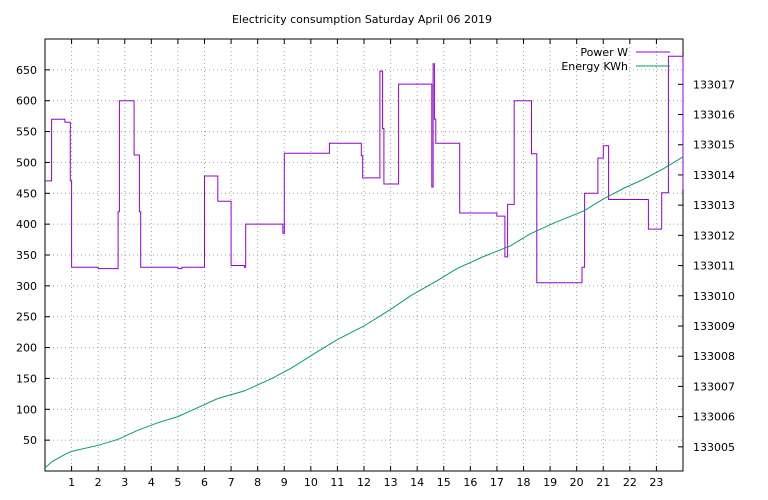 This screenshot has height=500, width=768. What do you see at coordinates (714, 447) in the screenshot?
I see `y2-tick-label: 133005` at bounding box center [714, 447].